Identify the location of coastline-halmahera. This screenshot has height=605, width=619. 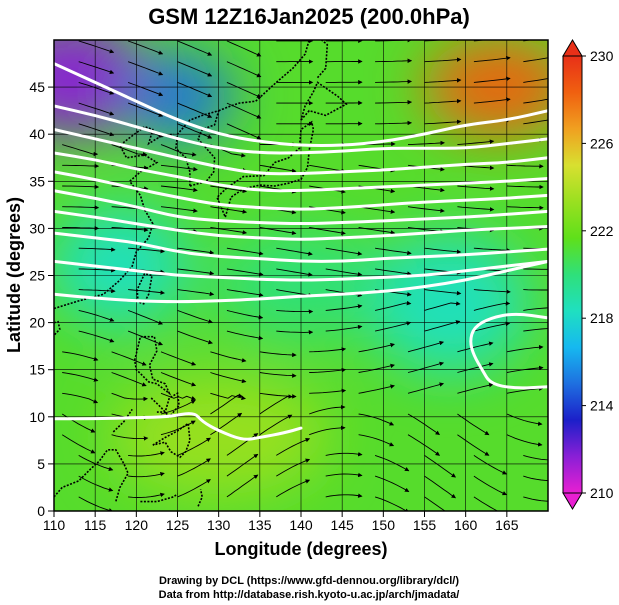
(200, 498).